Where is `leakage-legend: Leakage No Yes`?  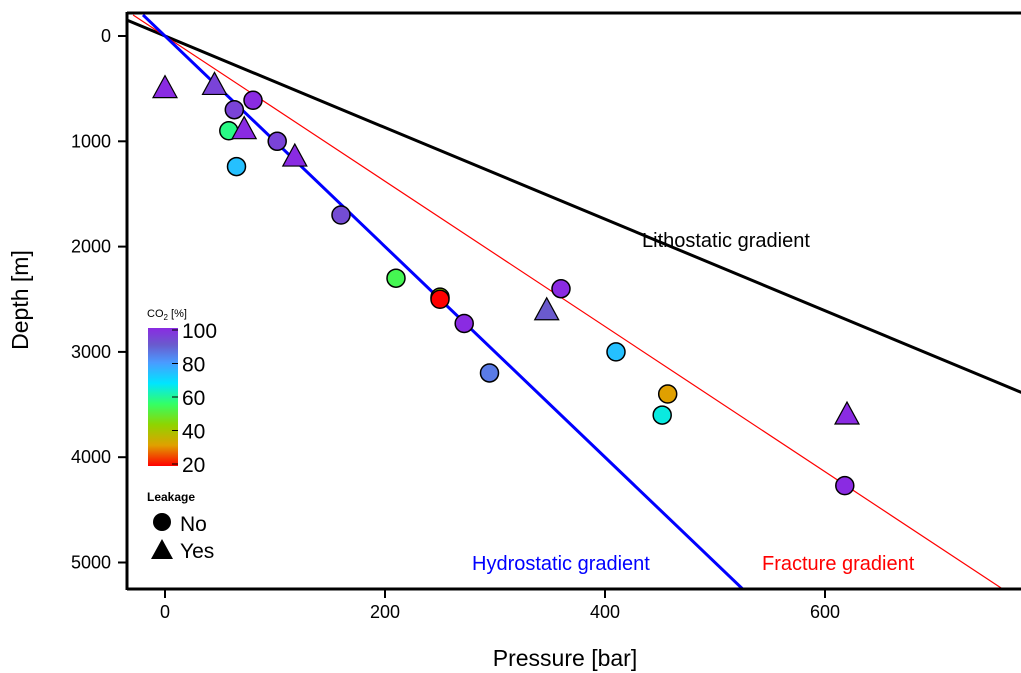 leakage-legend: Leakage No Yes is located at coordinates (180, 526).